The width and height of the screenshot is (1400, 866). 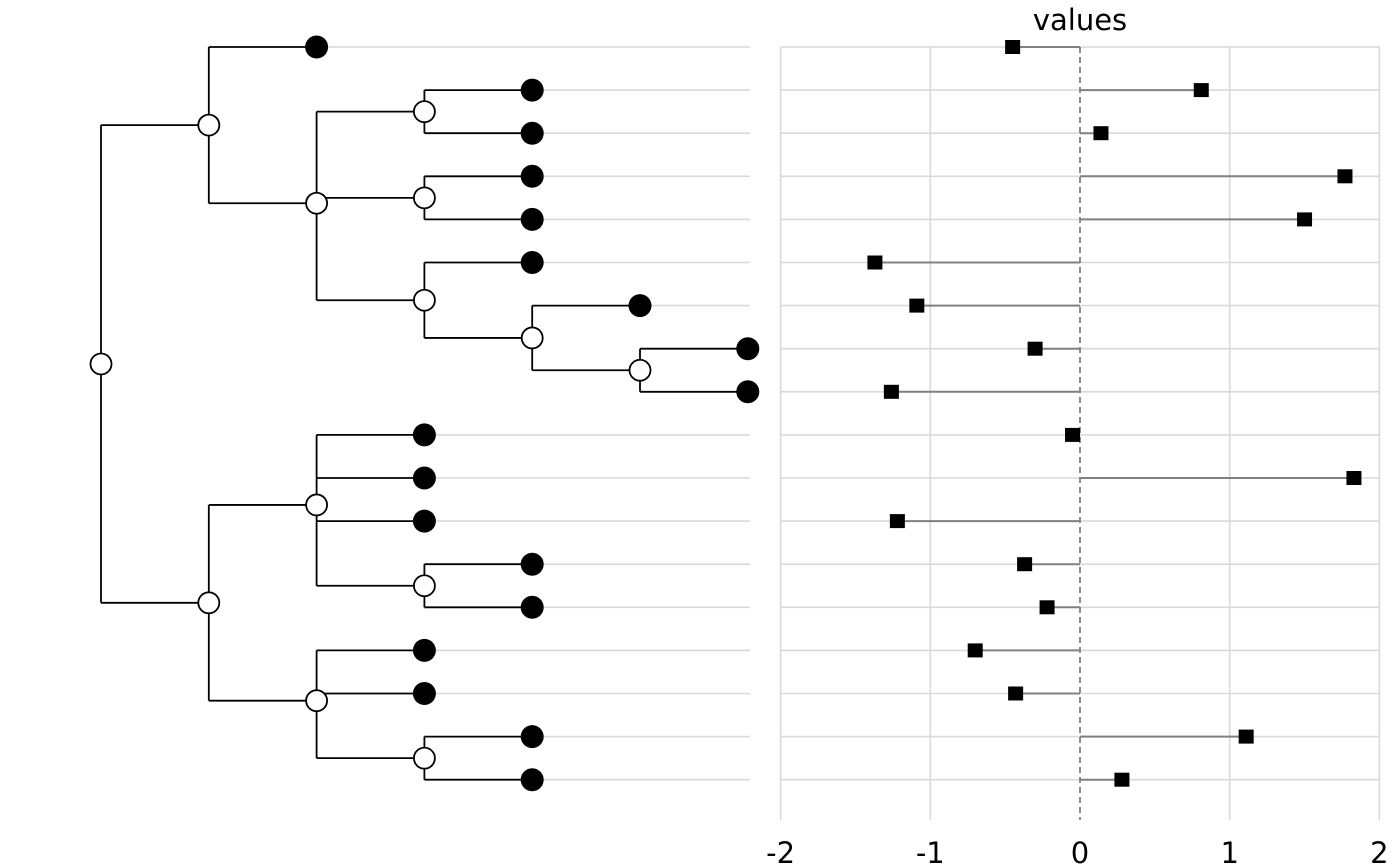 I want to click on x-tick-label: -2, so click(x=780, y=851).